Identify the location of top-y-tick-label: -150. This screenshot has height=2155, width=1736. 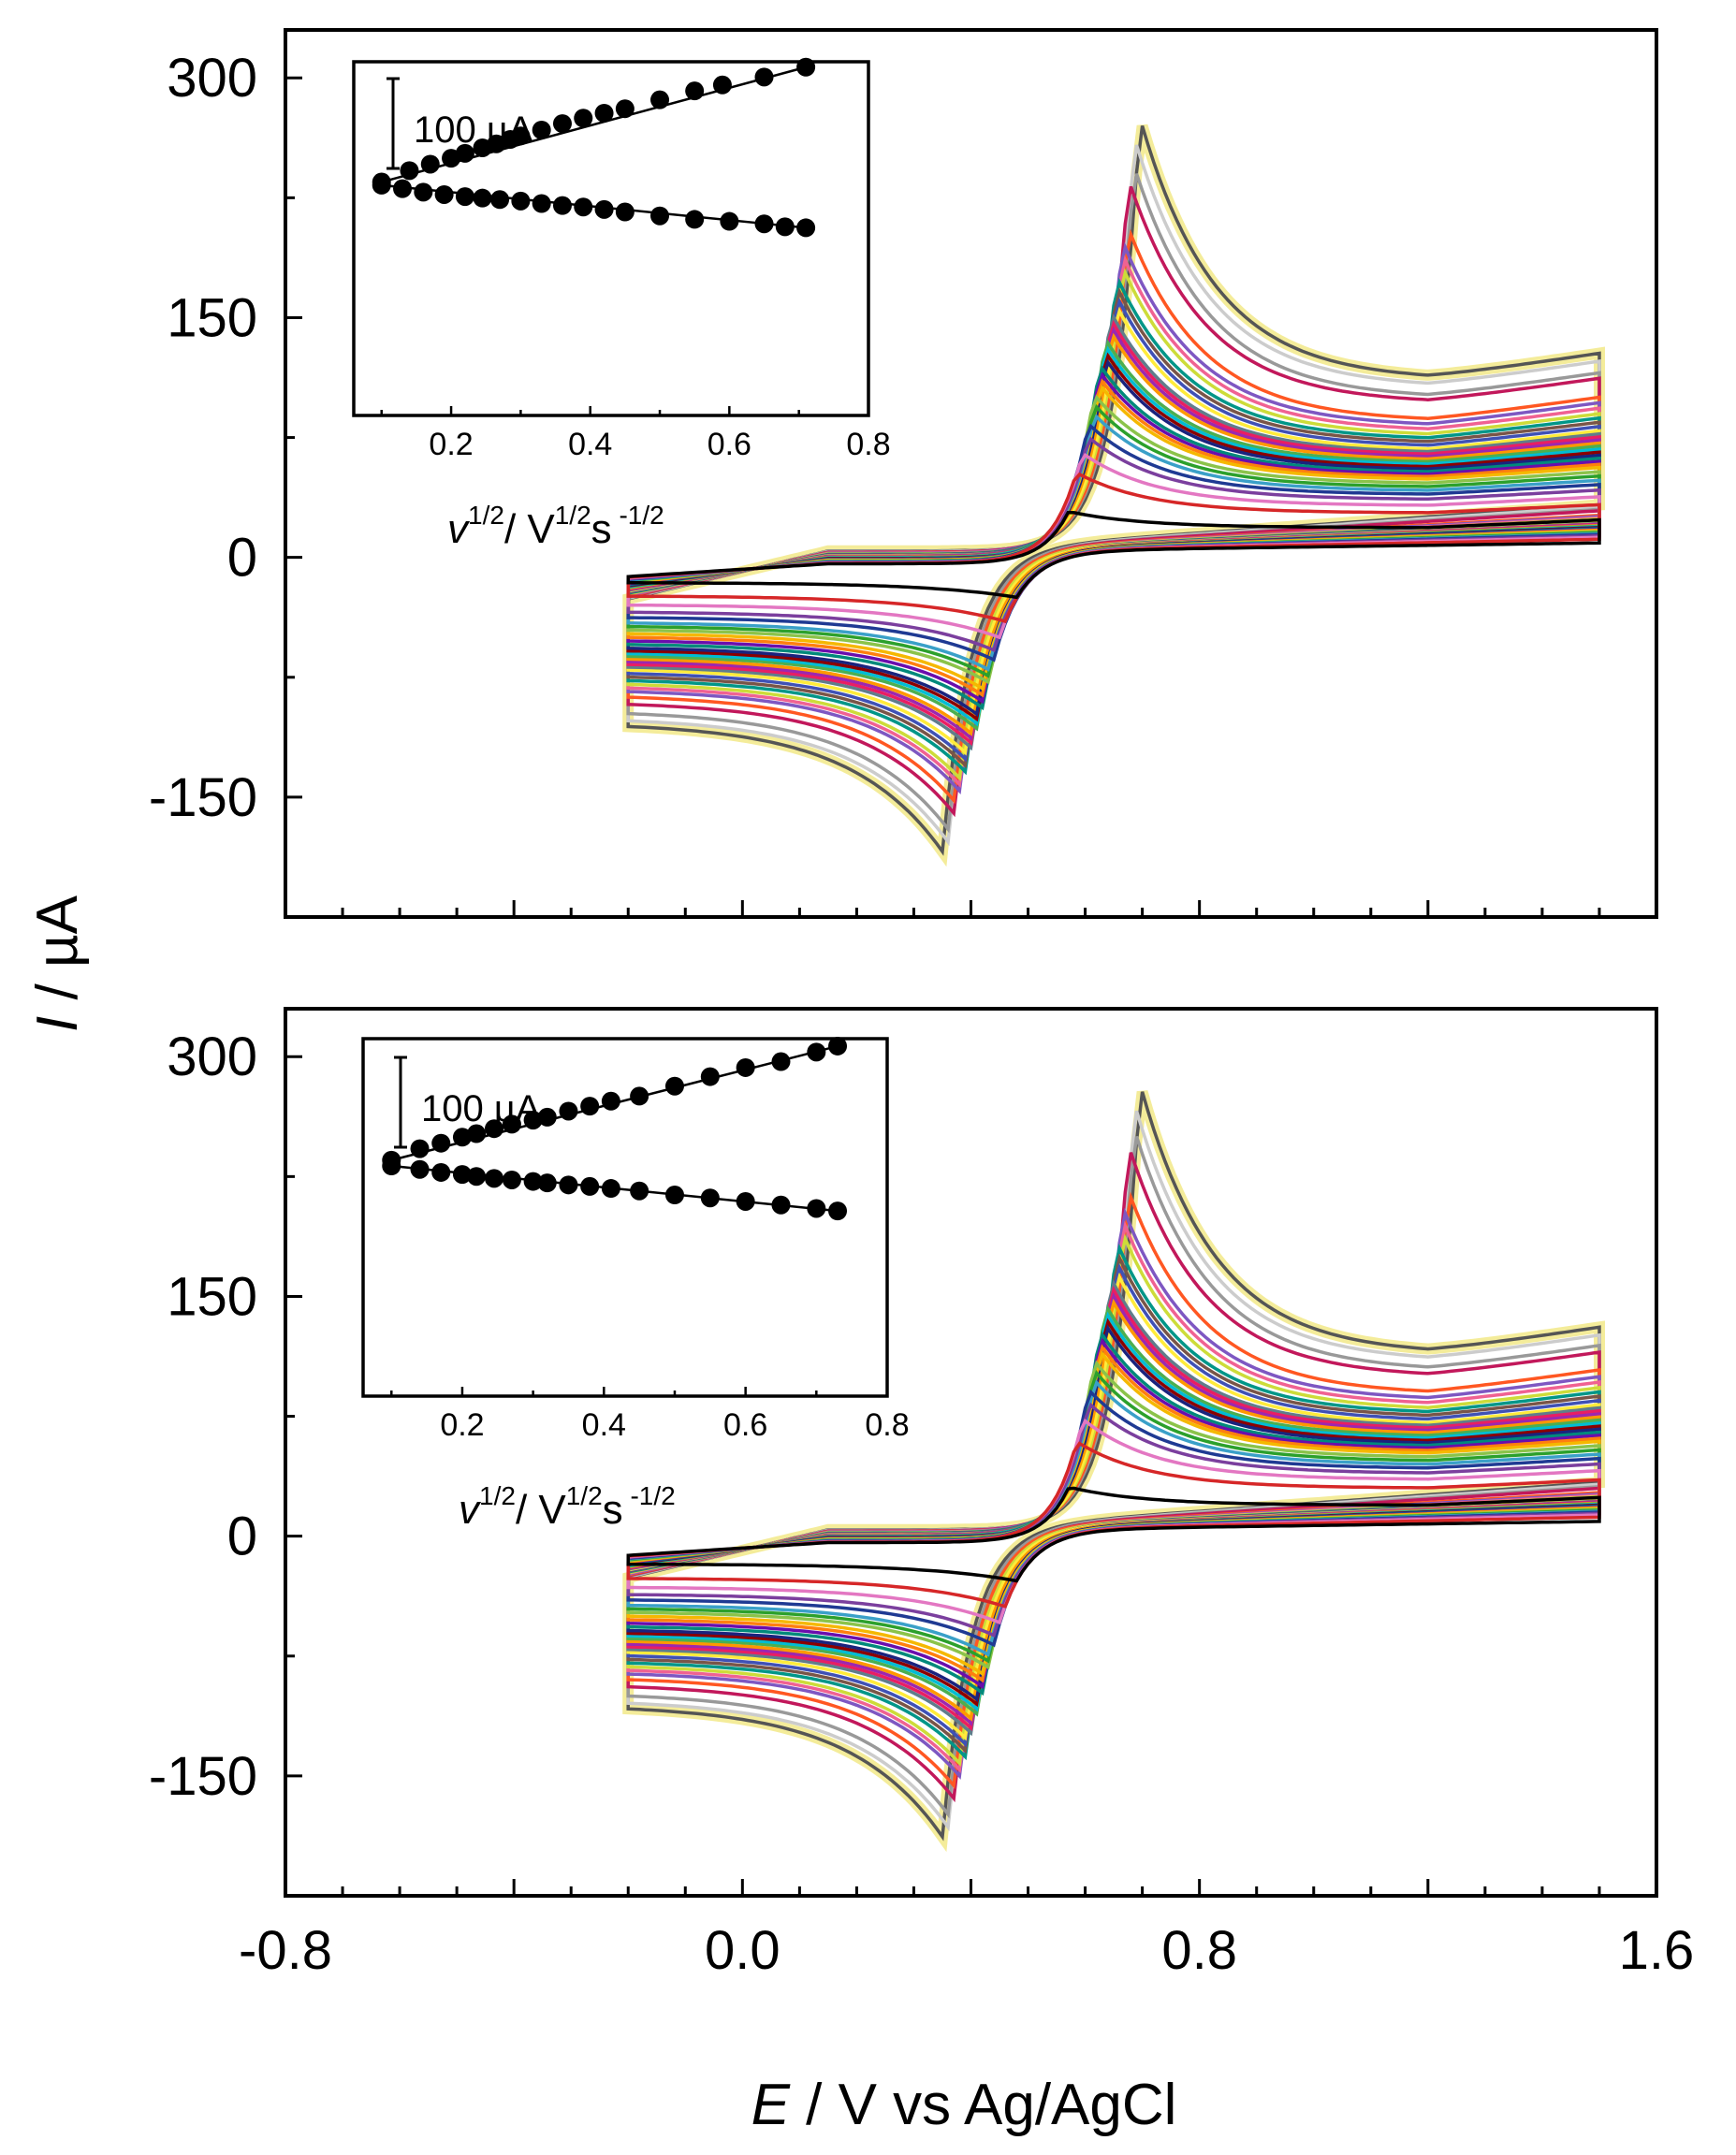
(203, 797).